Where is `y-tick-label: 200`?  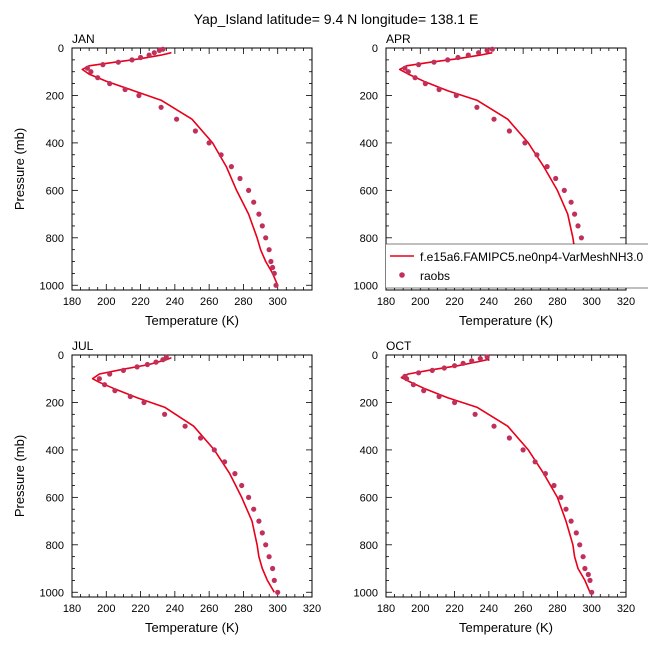 y-tick-label: 200 is located at coordinates (55, 403).